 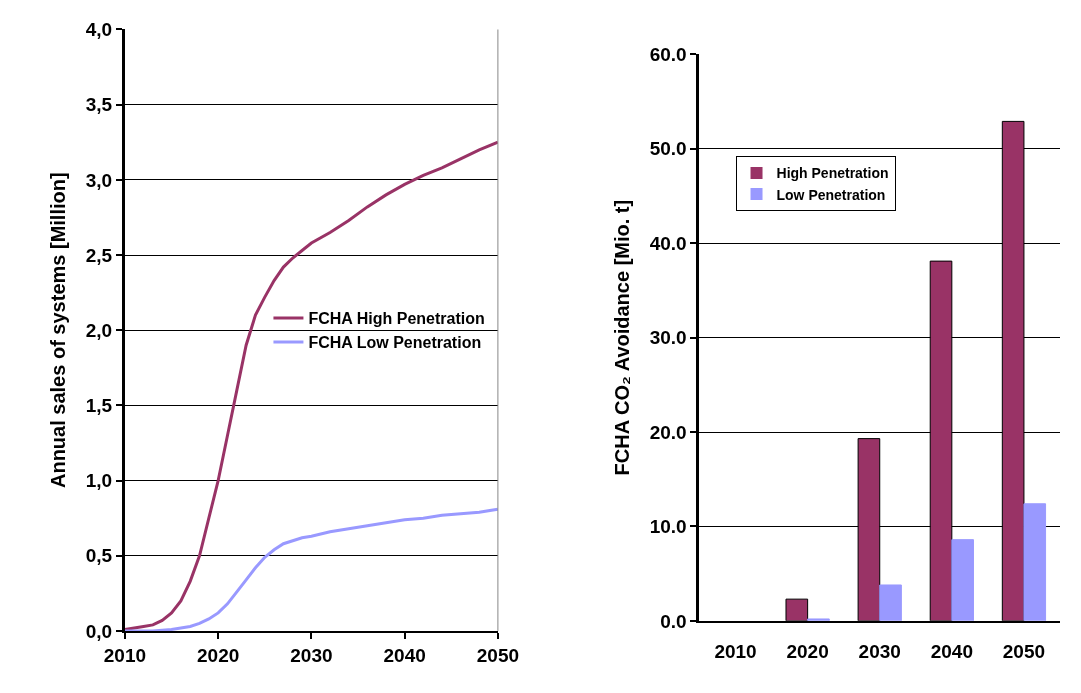 I want to click on legend-label: Low Penetration, so click(x=831, y=194).